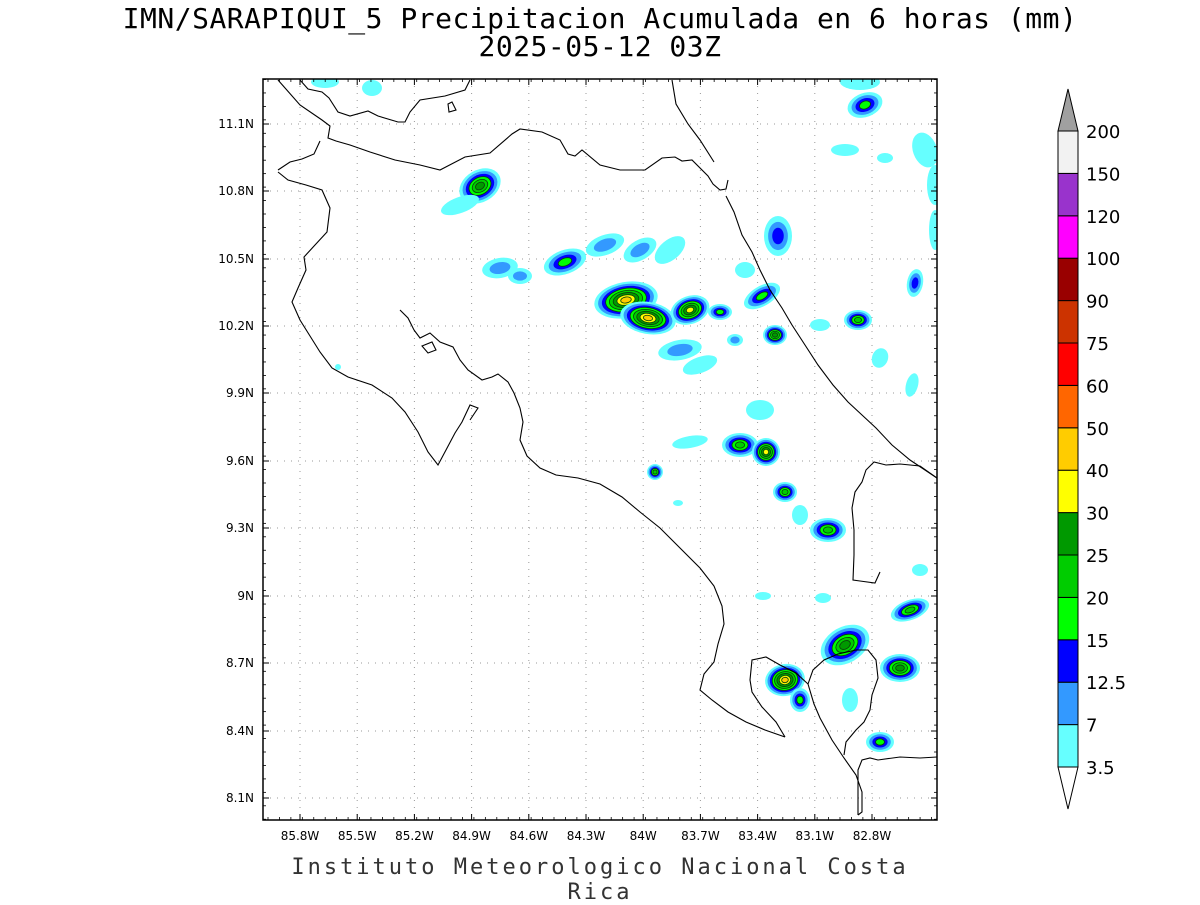 The image size is (1200, 905). I want to click on golfo-dulce, so click(843, 702).